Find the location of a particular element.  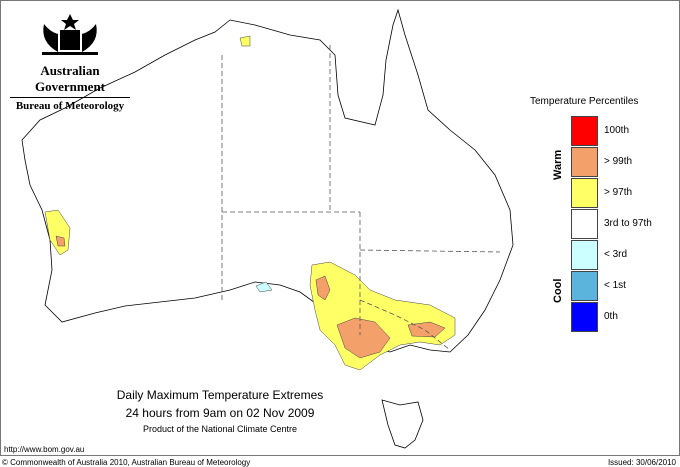

legend-label: 100th is located at coordinates (617, 130).